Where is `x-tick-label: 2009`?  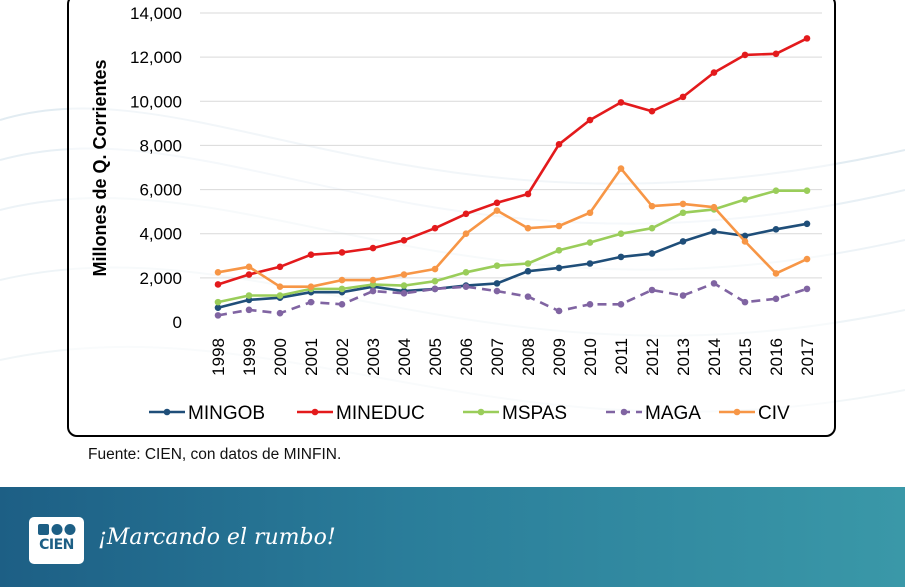
x-tick-label: 2009 is located at coordinates (559, 357).